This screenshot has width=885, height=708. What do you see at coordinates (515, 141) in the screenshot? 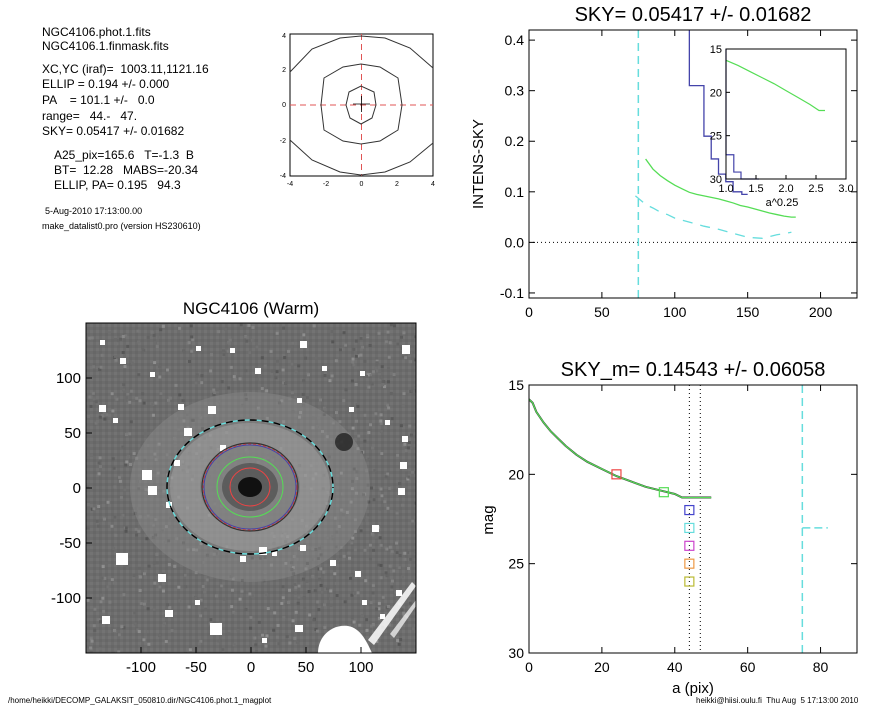
I see `sky-y-tick: 0.2` at bounding box center [515, 141].